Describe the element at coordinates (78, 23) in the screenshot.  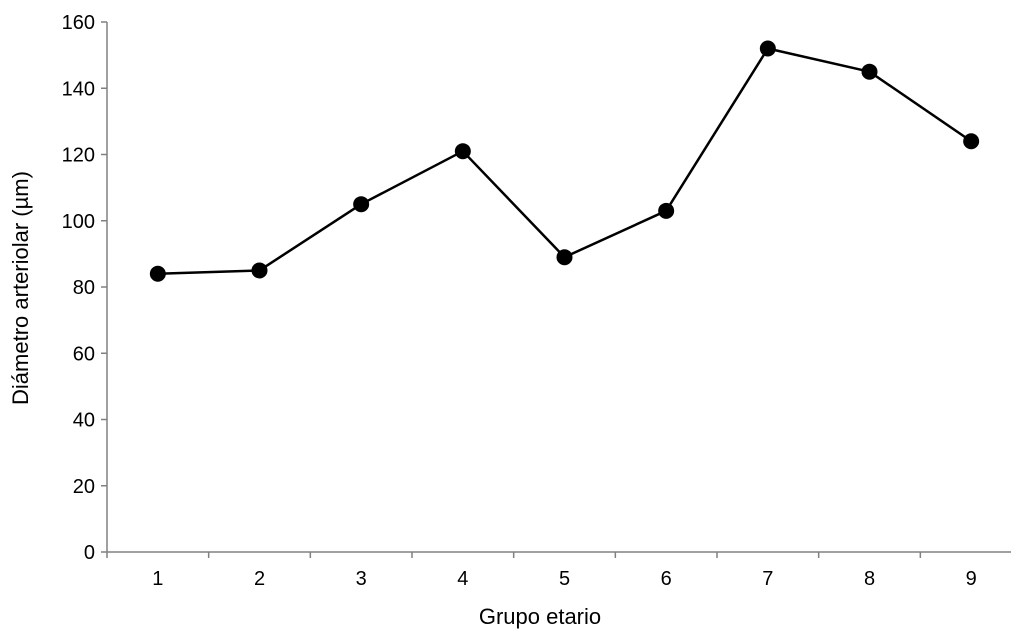
I see `y-tick-label: 160` at that location.